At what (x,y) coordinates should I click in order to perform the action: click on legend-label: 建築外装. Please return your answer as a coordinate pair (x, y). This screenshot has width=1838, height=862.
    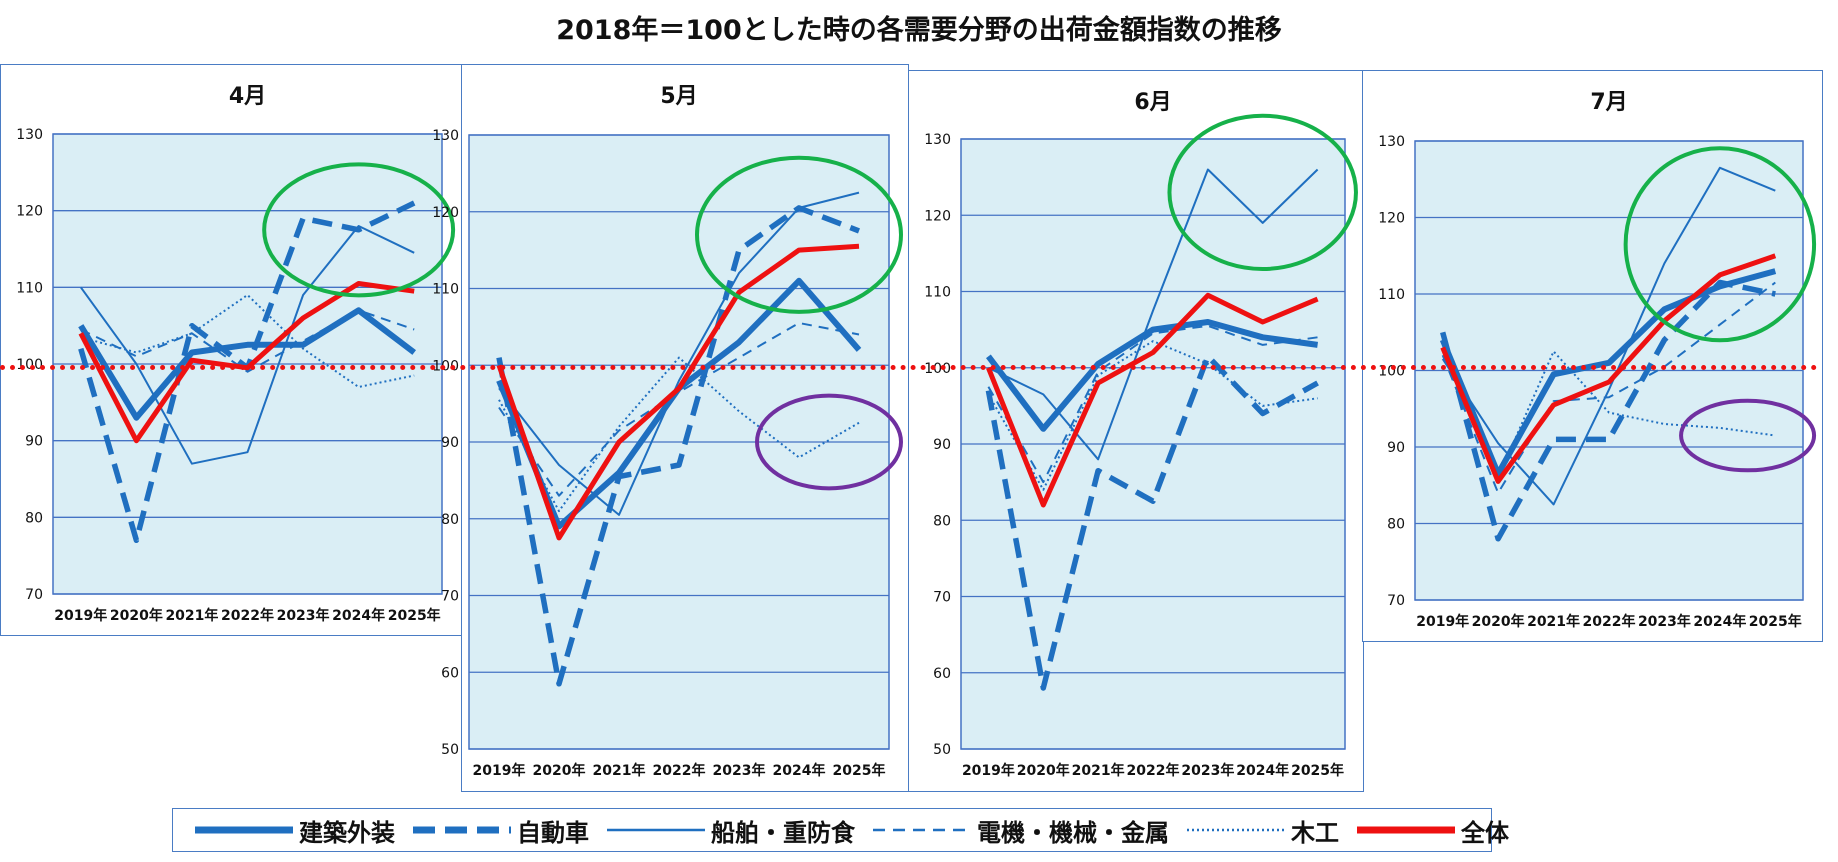
    Looking at the image, I should click on (347, 832).